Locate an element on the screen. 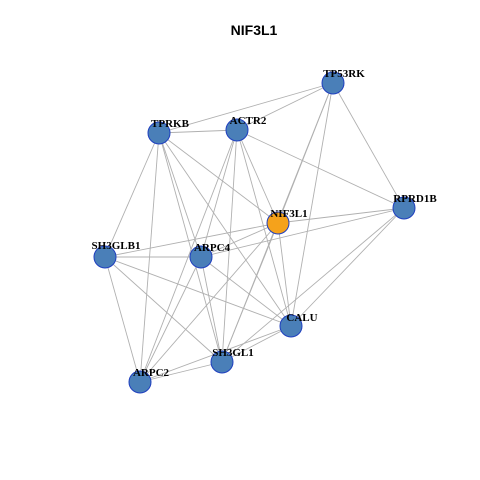 This screenshot has height=480, width=480. edge-nif3l1-arpc4 is located at coordinates (239, 240).